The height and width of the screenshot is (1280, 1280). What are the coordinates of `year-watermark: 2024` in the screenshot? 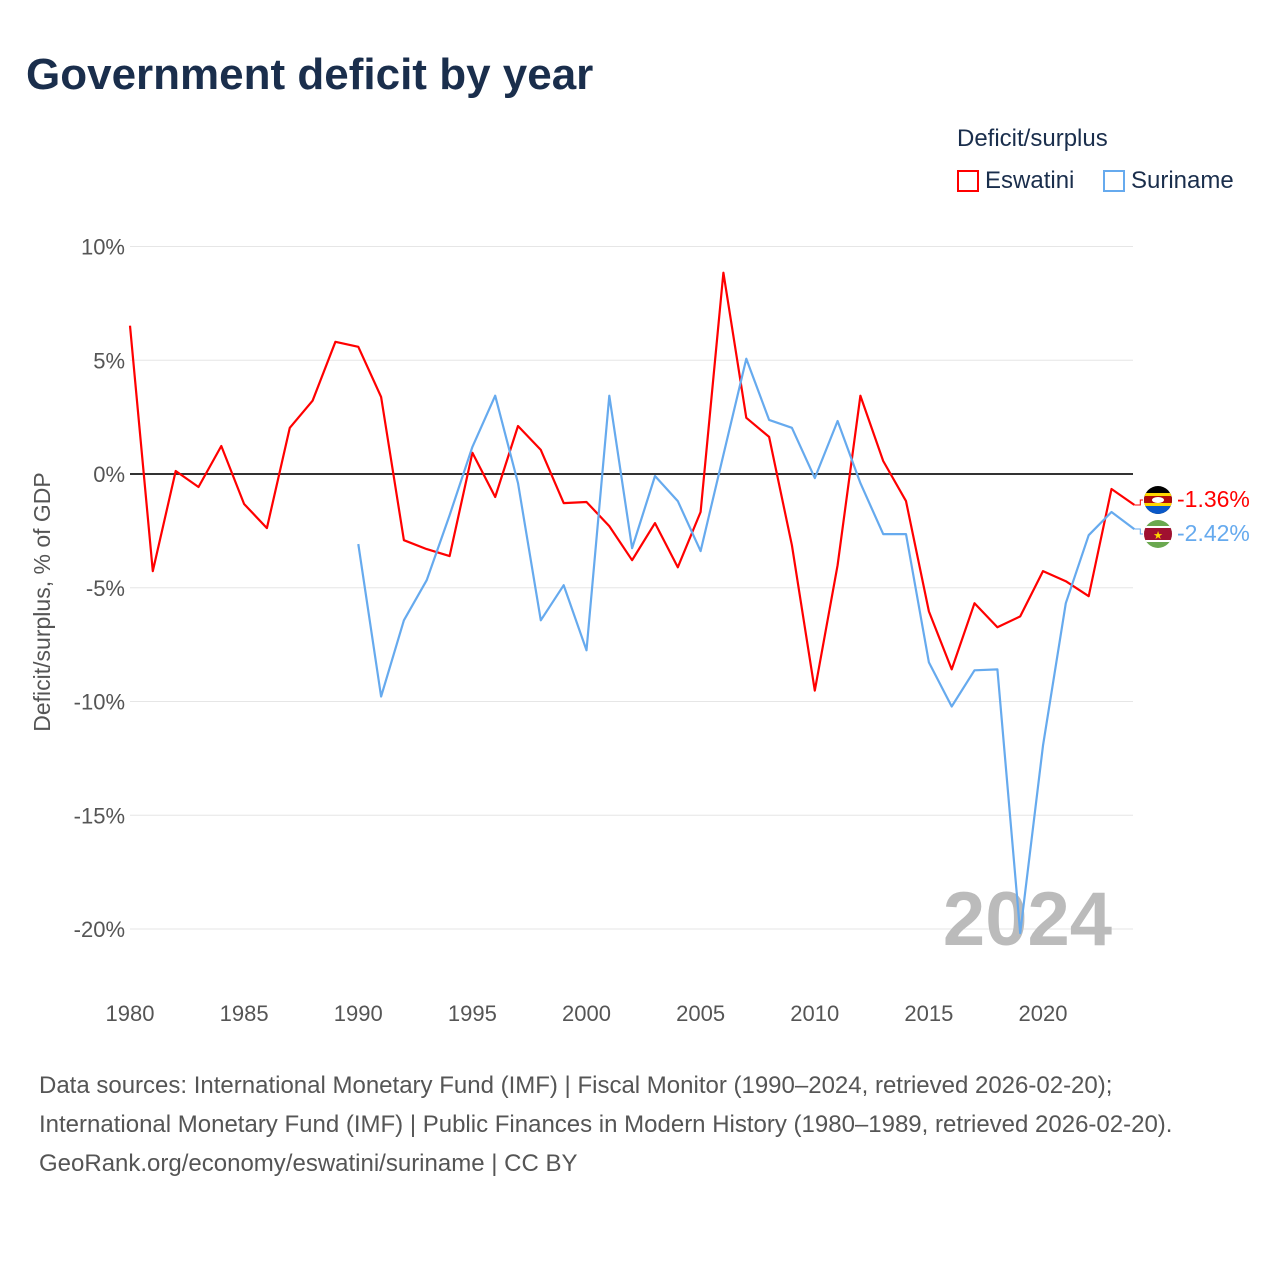 It's located at (1027, 919).